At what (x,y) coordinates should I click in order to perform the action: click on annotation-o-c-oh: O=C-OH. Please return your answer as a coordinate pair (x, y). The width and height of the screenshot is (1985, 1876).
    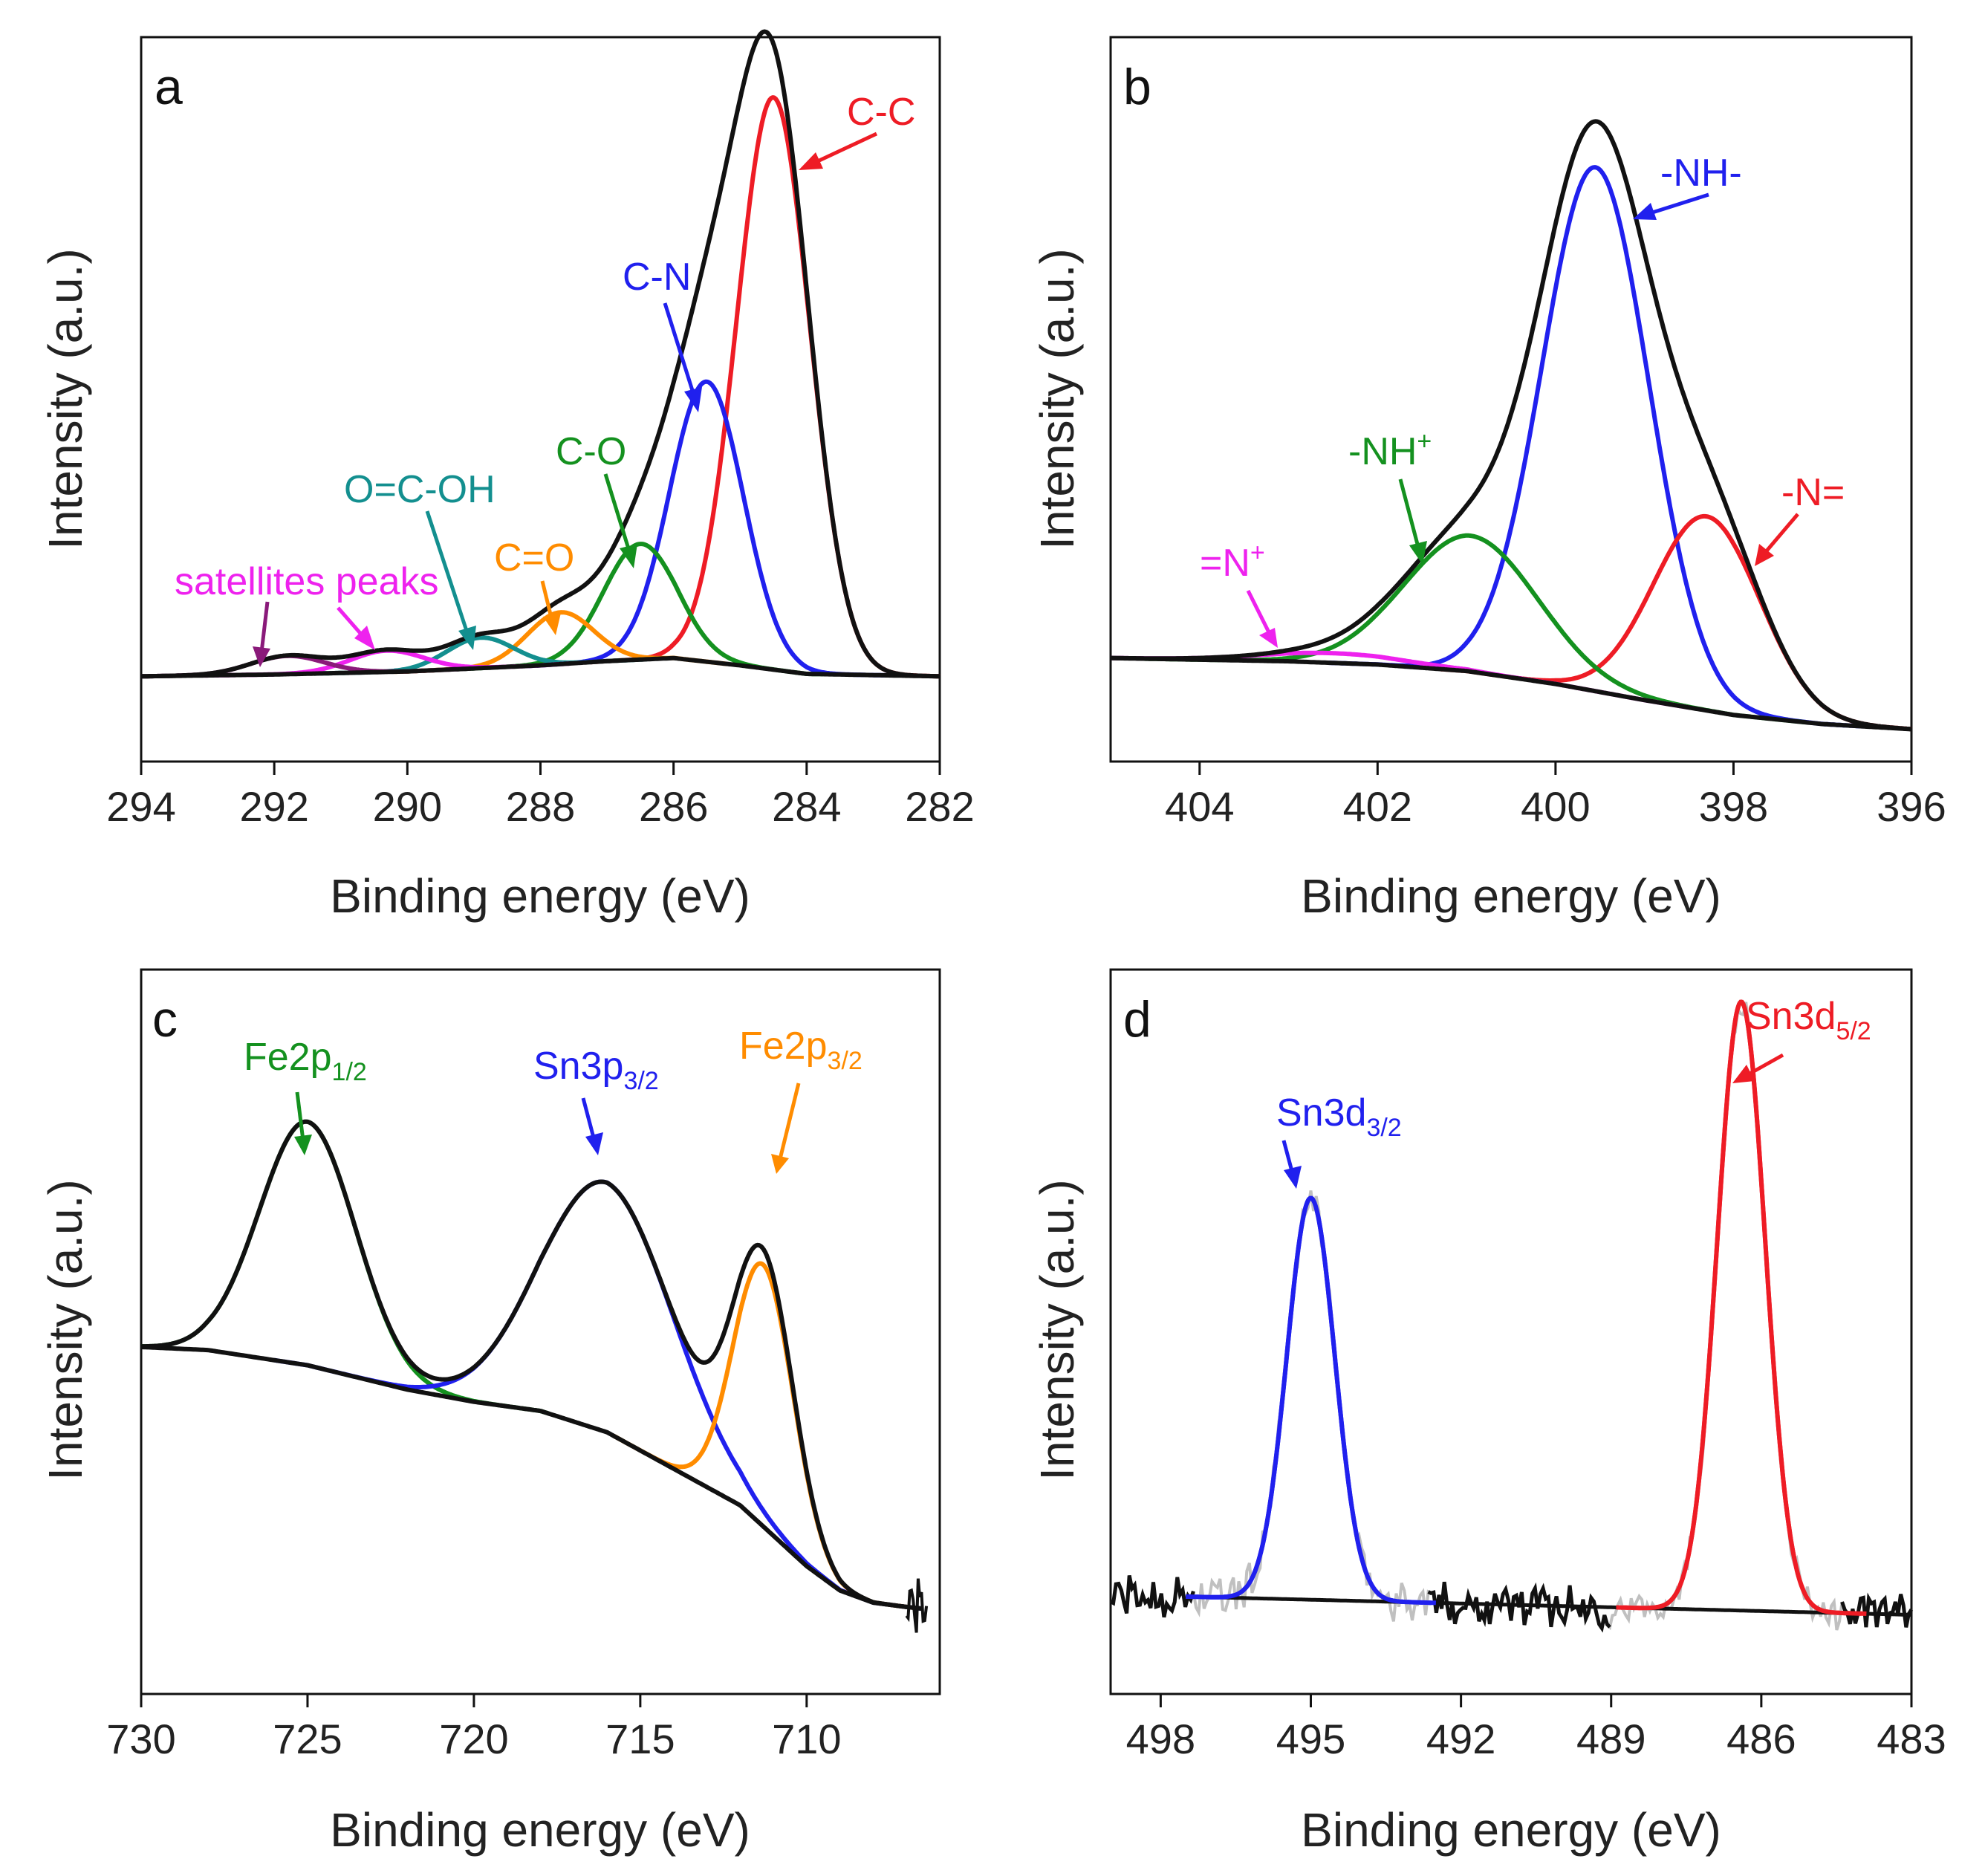
    Looking at the image, I should click on (420, 490).